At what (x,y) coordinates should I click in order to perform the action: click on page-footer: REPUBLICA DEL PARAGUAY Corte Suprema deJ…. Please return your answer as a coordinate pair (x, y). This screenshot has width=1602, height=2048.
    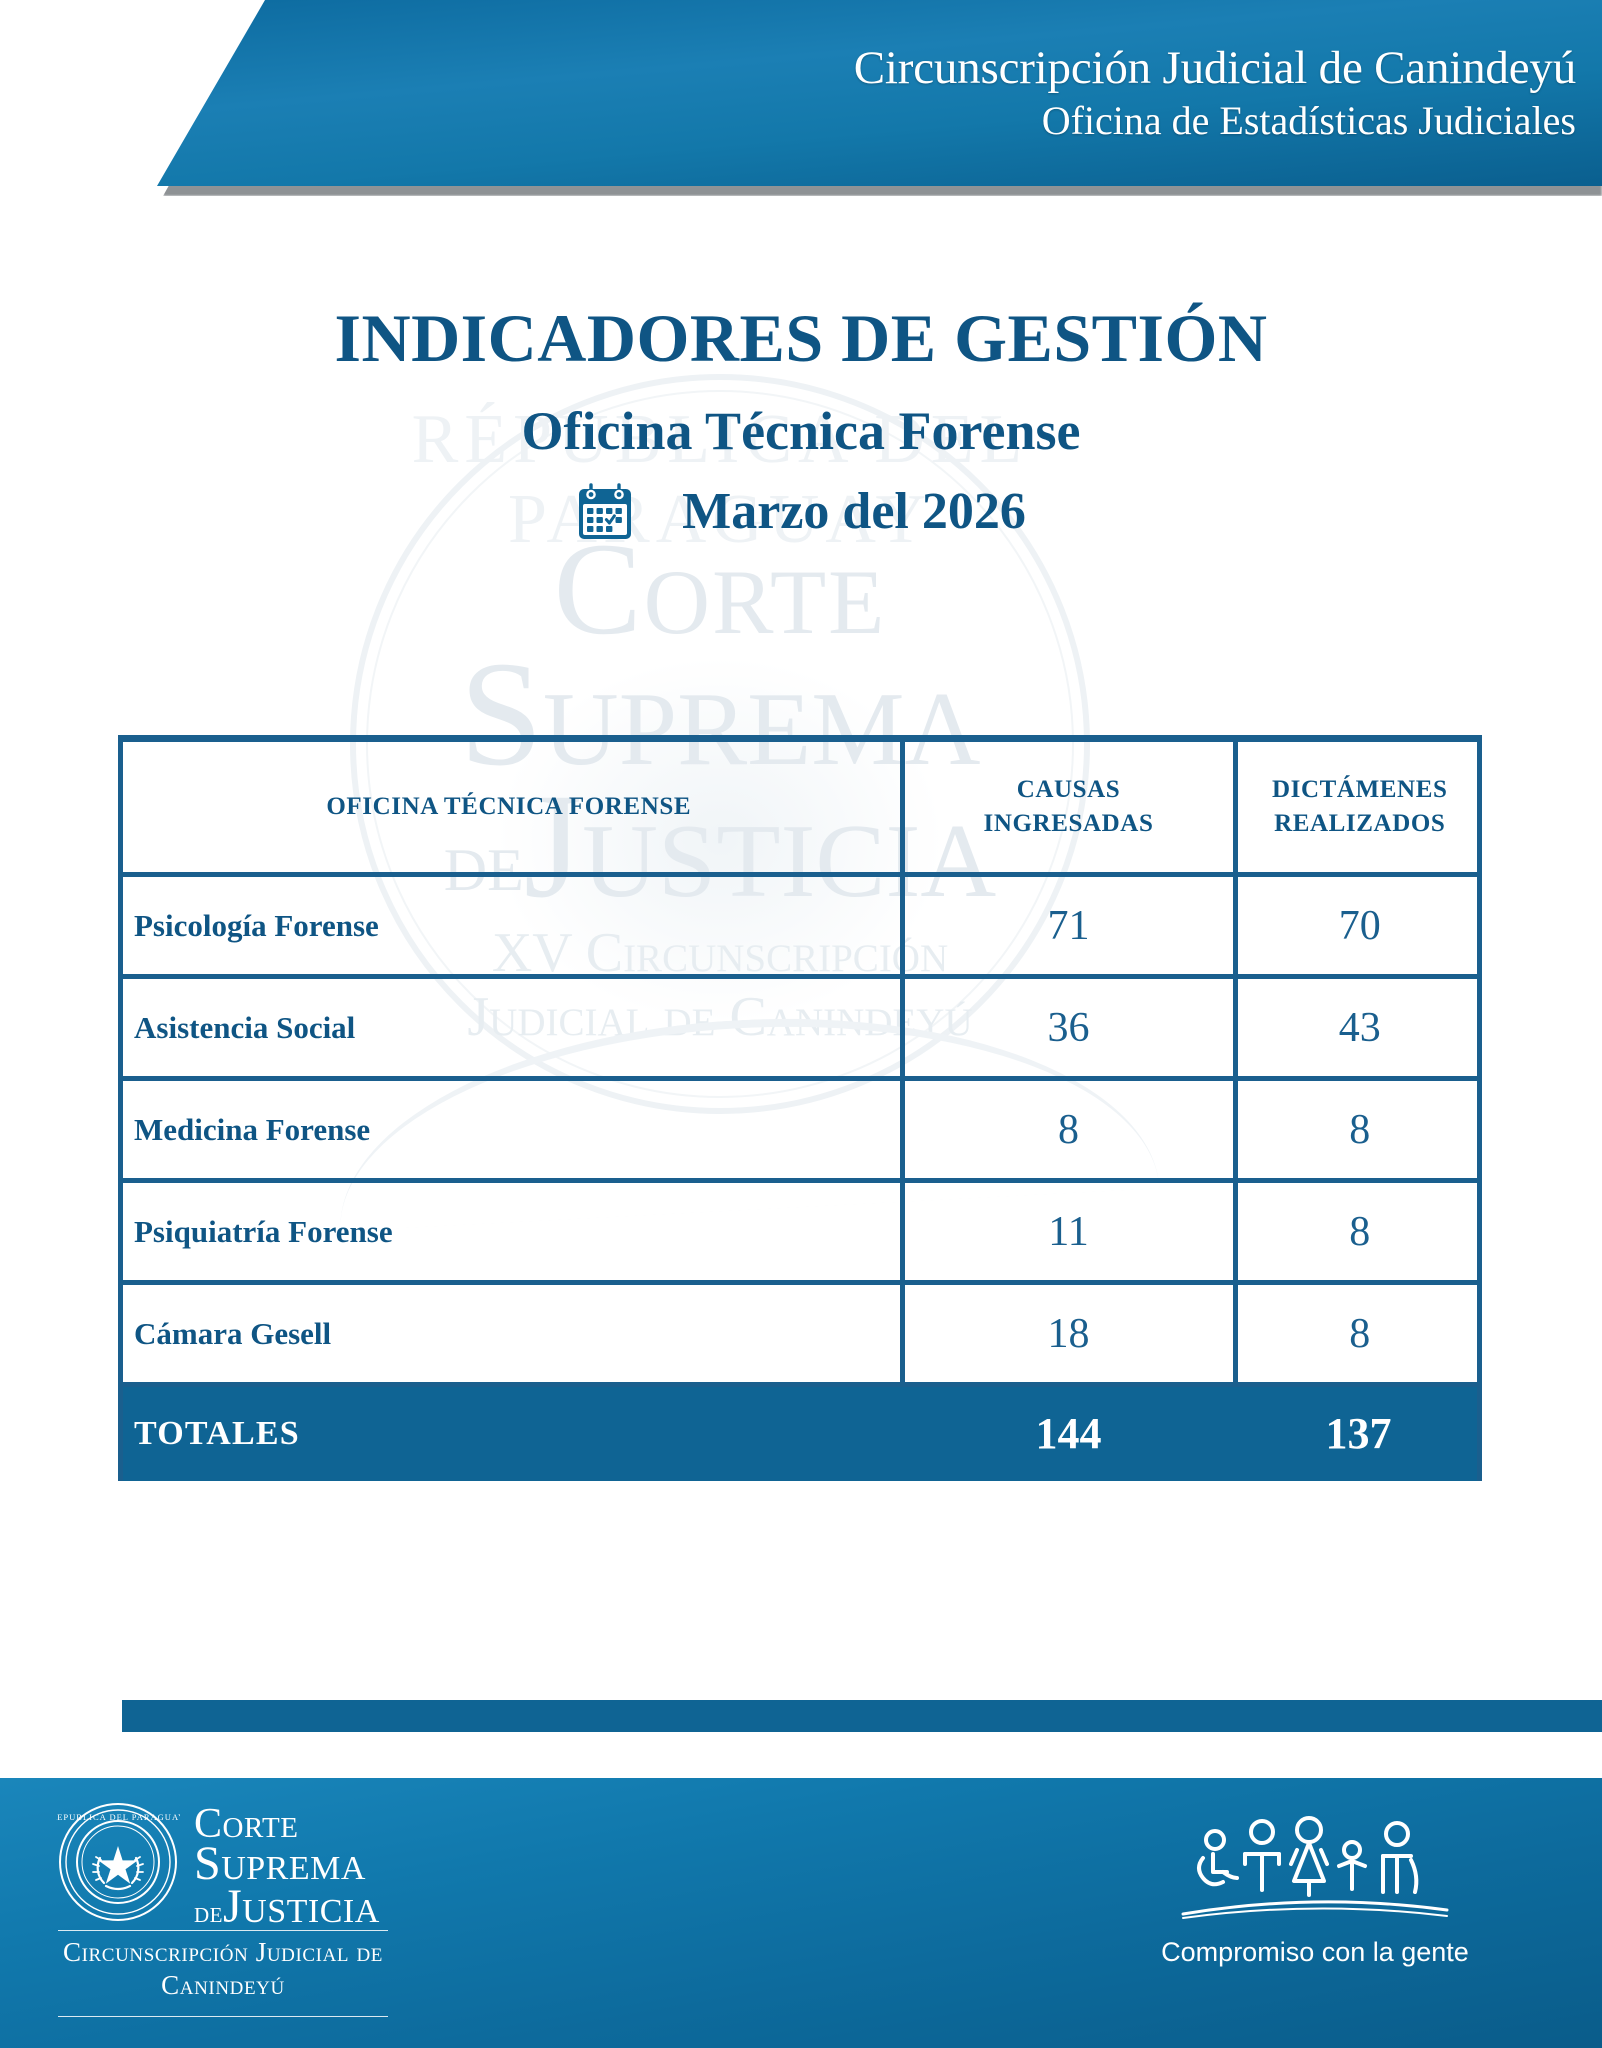
    Looking at the image, I should click on (801, 1913).